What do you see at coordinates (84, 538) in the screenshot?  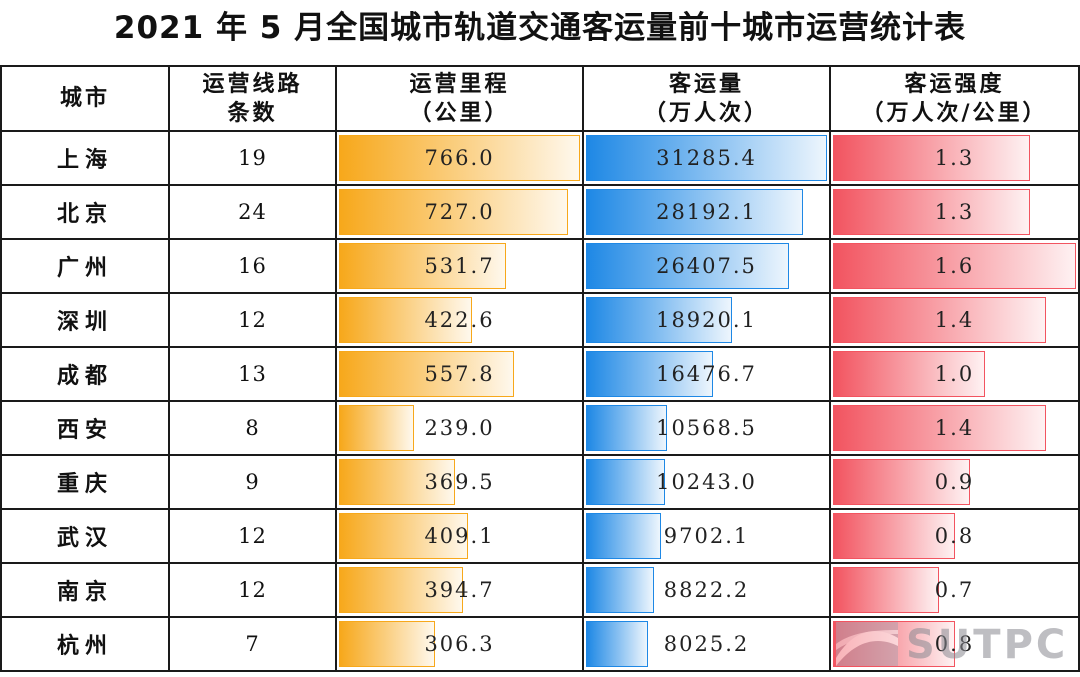 I see `city-cell: 武汉` at bounding box center [84, 538].